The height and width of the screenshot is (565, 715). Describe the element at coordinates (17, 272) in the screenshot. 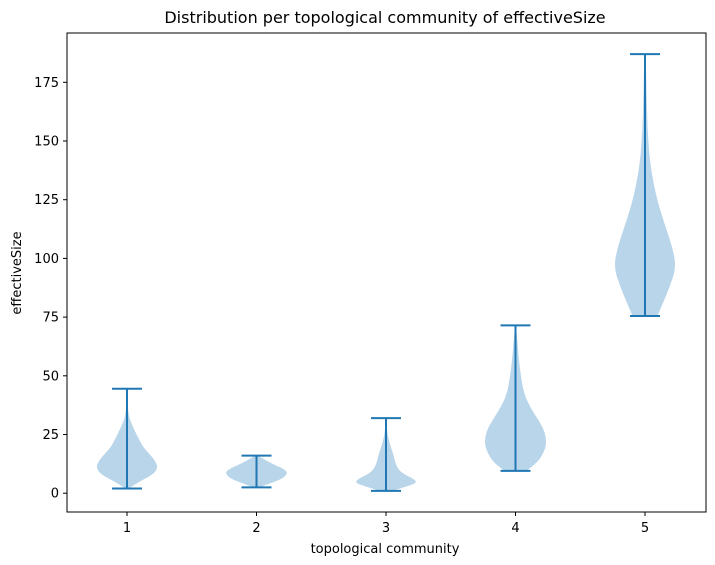

I see `y-axis-title: effectiveSize` at that location.